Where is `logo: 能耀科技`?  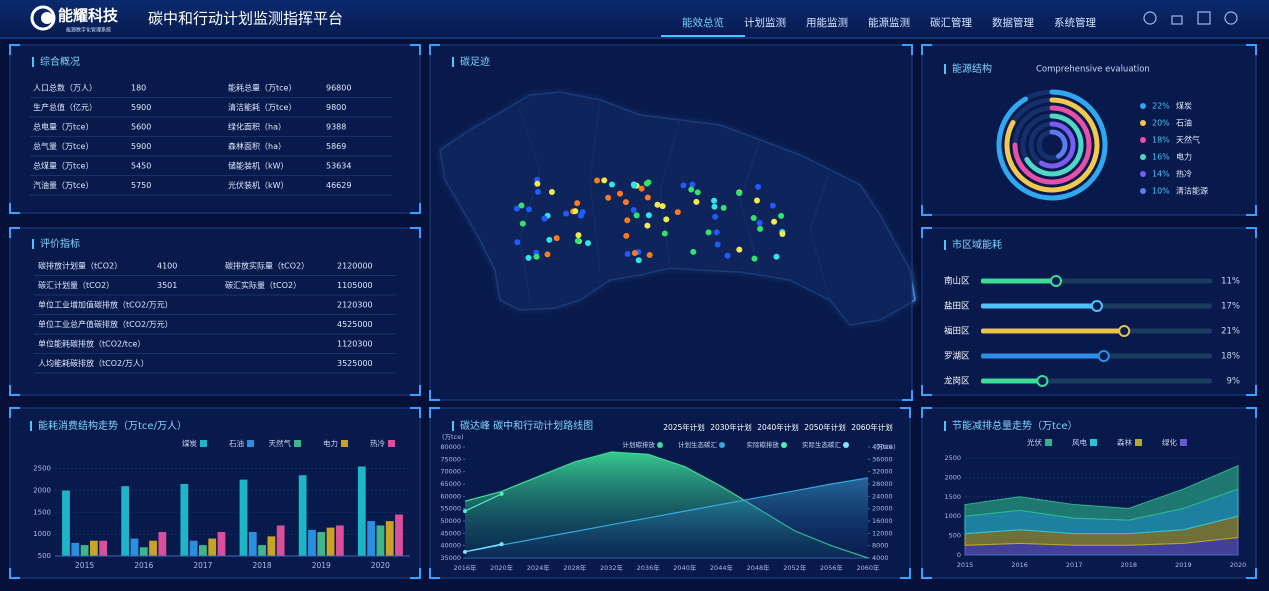
logo: 能耀科技 is located at coordinates (88, 16).